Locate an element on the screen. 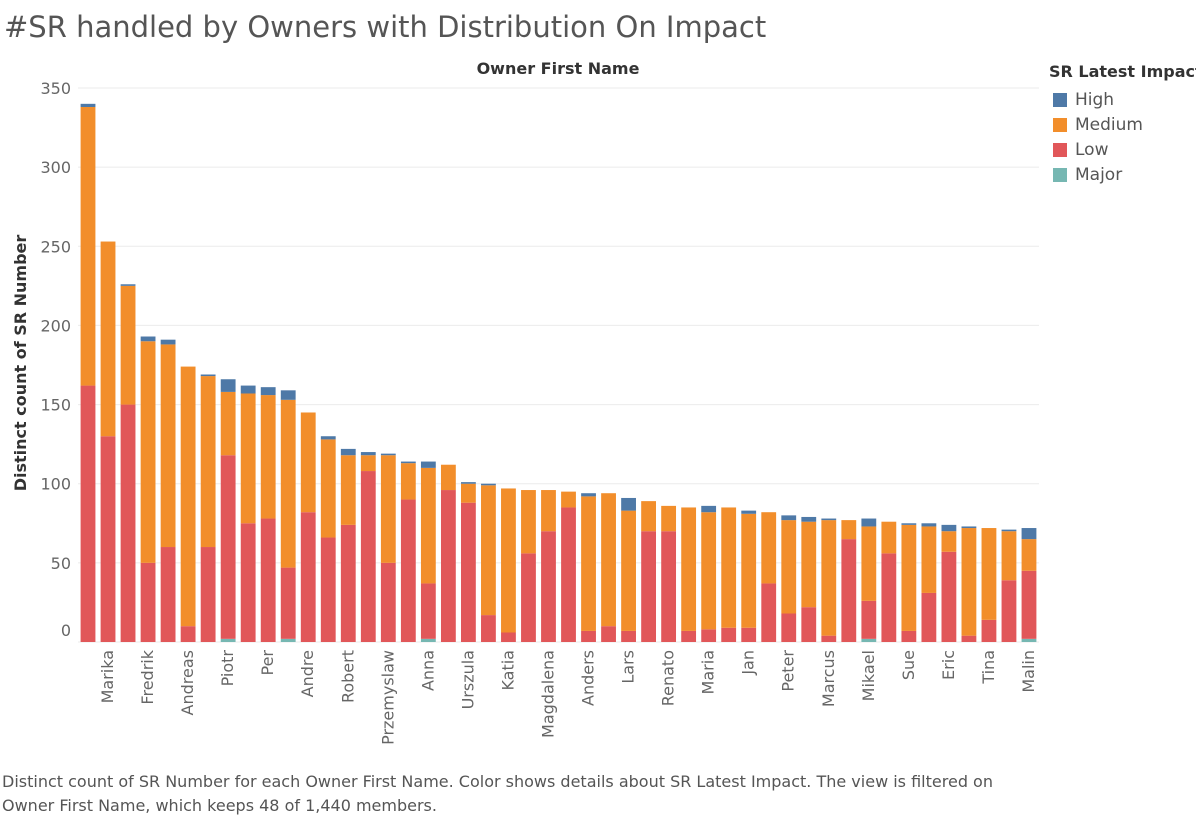 The width and height of the screenshot is (1196, 820). legend-item-high: High is located at coordinates (1122, 99).